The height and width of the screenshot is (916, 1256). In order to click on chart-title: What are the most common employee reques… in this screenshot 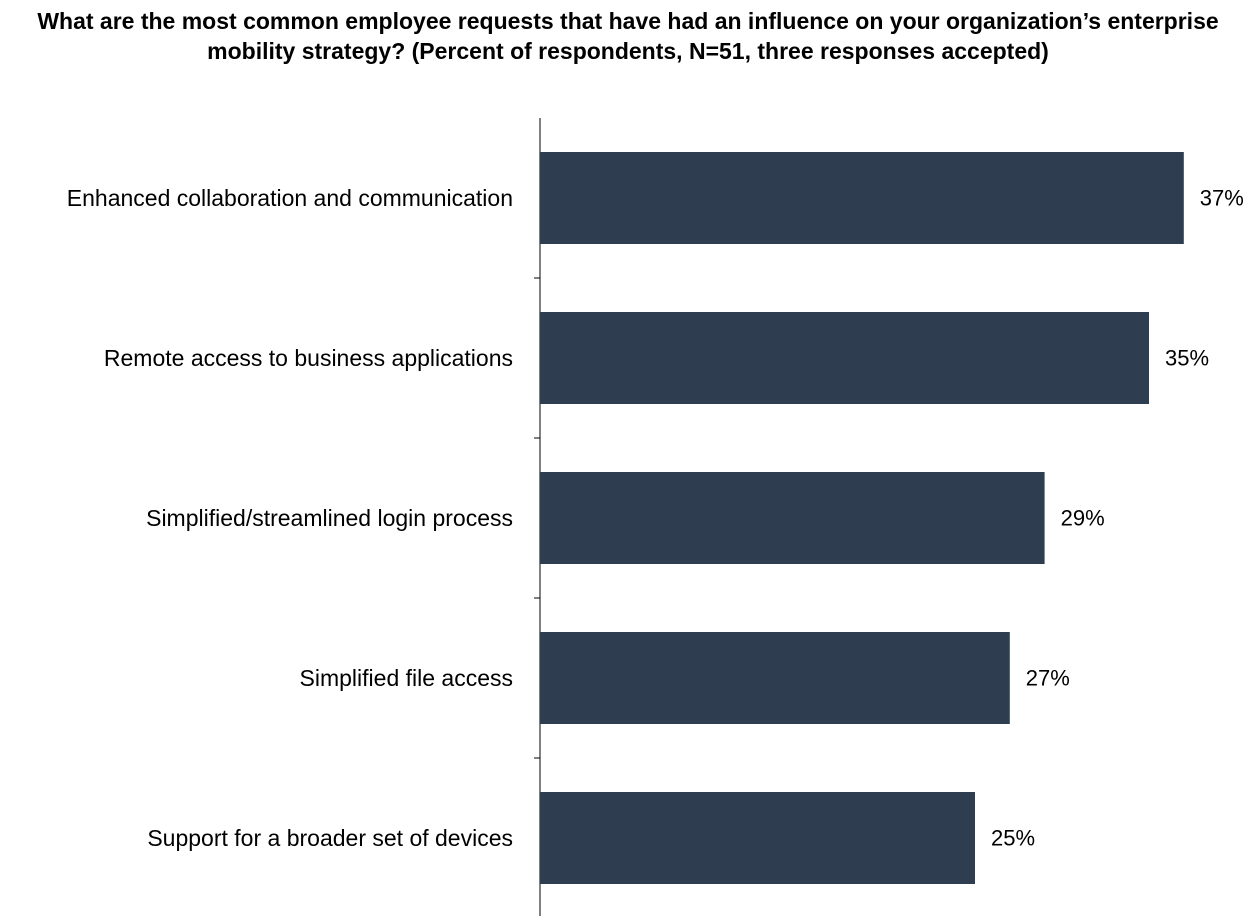, I will do `click(628, 36)`.